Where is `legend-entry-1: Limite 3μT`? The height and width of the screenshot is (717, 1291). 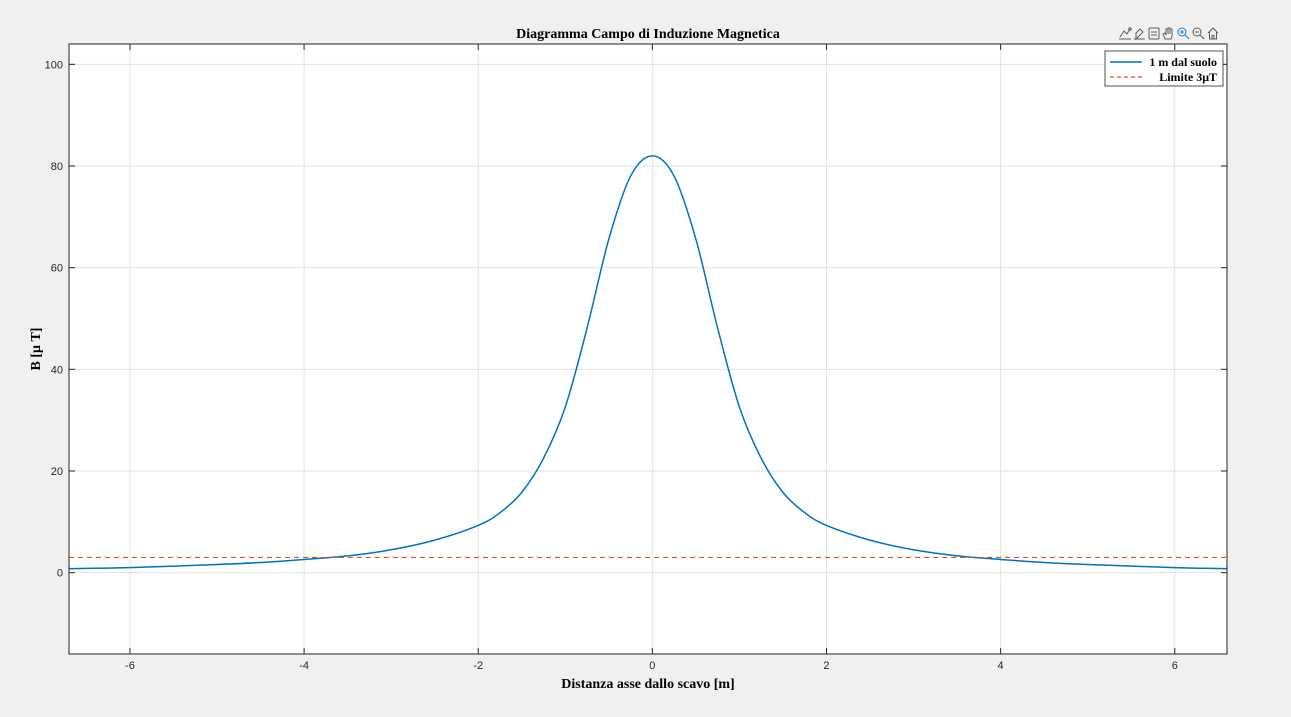
legend-entry-1: Limite 3μT is located at coordinates (1188, 77).